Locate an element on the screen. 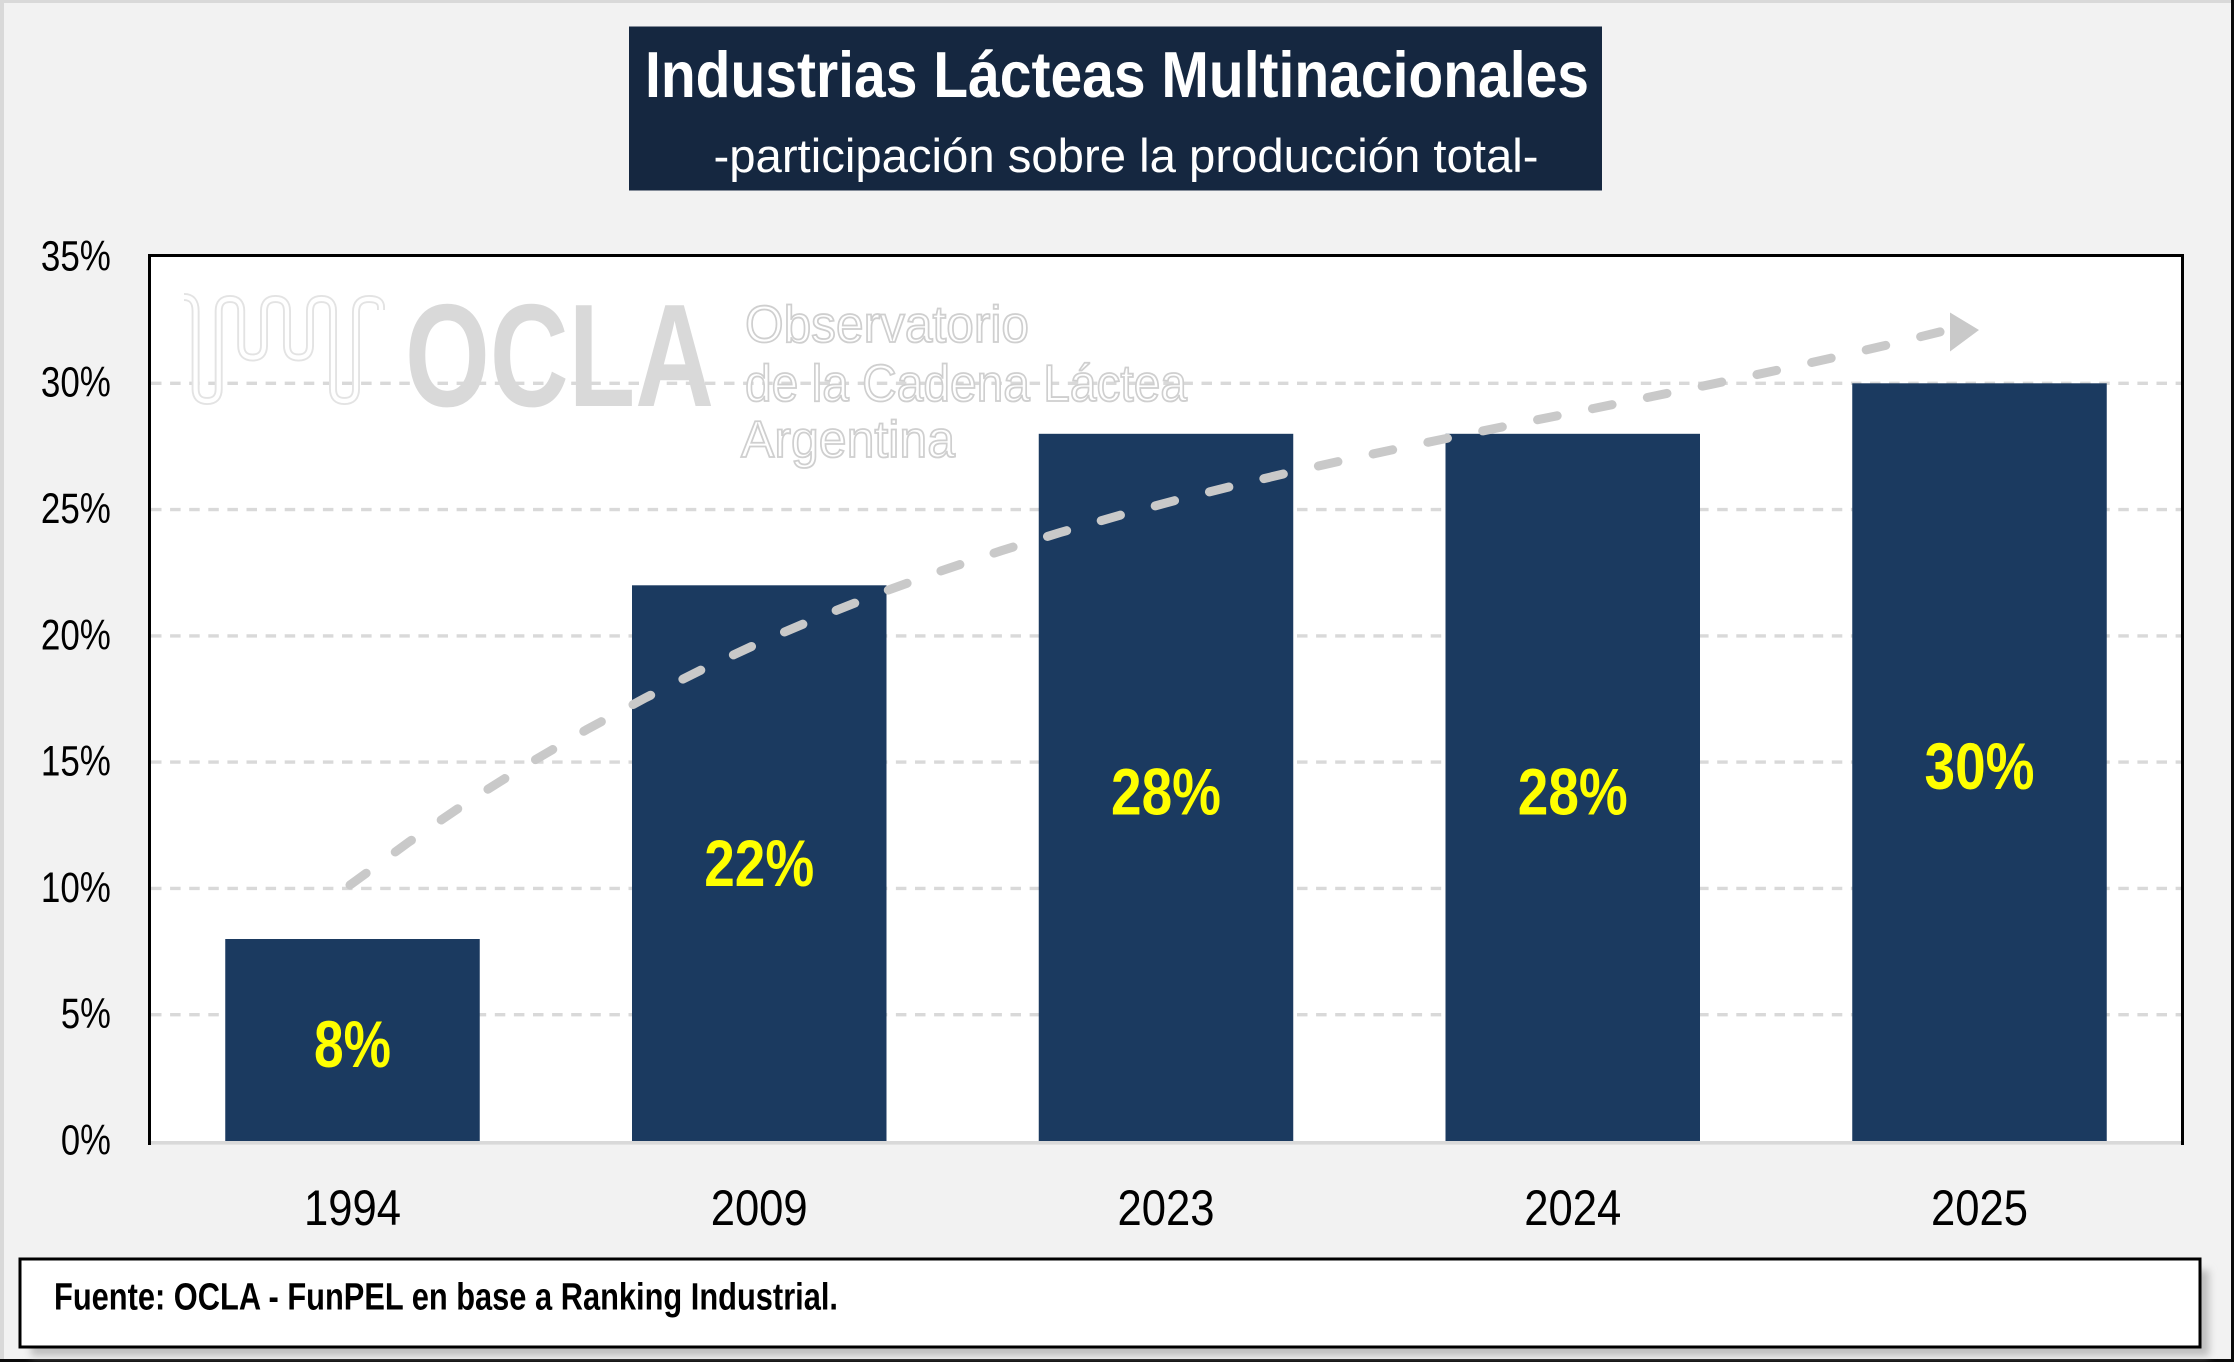 The width and height of the screenshot is (2234, 1362). svg-text: OCLA is located at coordinates (559, 355).